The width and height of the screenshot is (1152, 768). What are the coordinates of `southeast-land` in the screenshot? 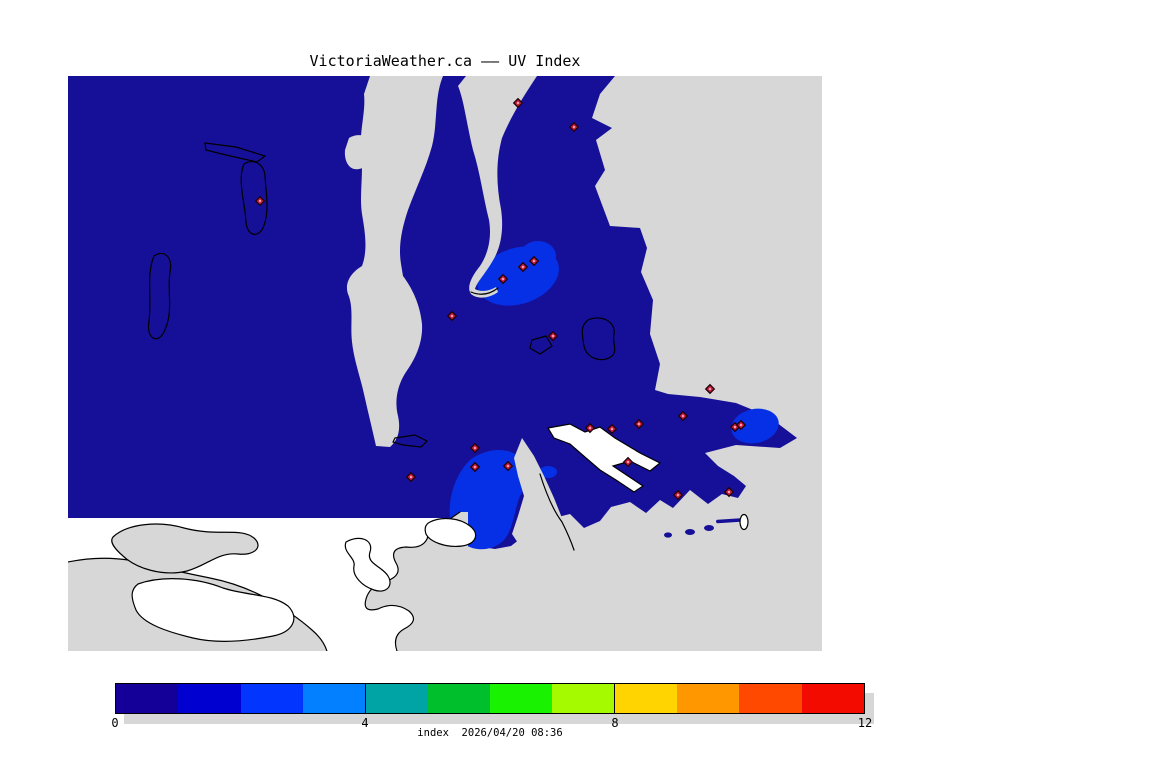 It's located at (416, 581).